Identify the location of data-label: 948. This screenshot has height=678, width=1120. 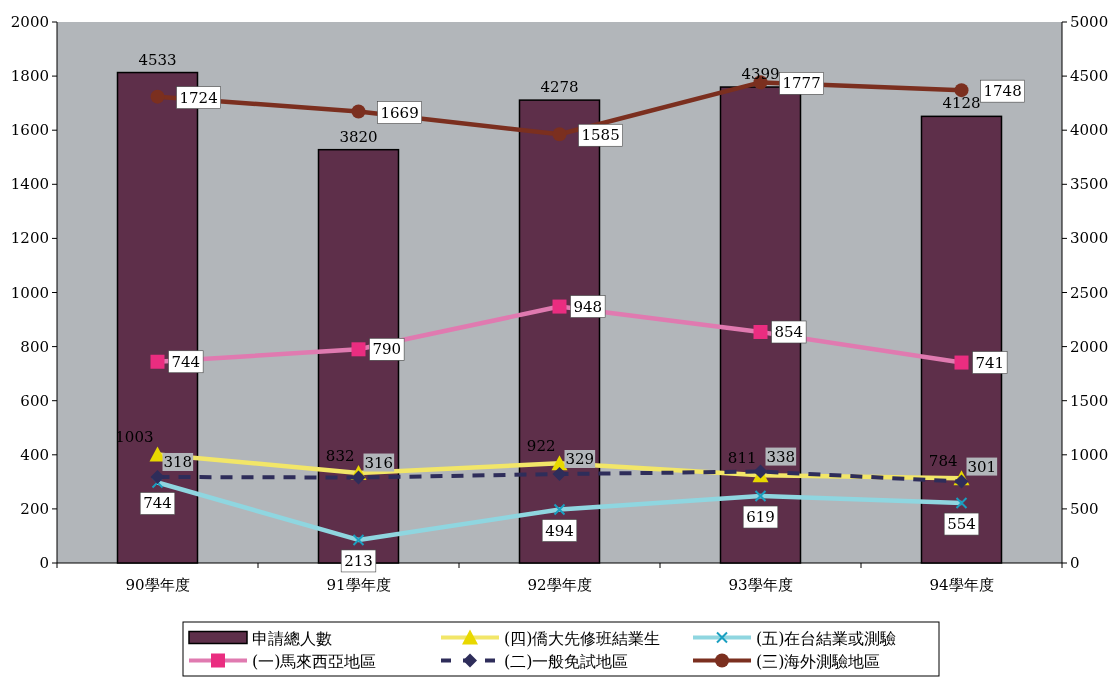
(588, 306).